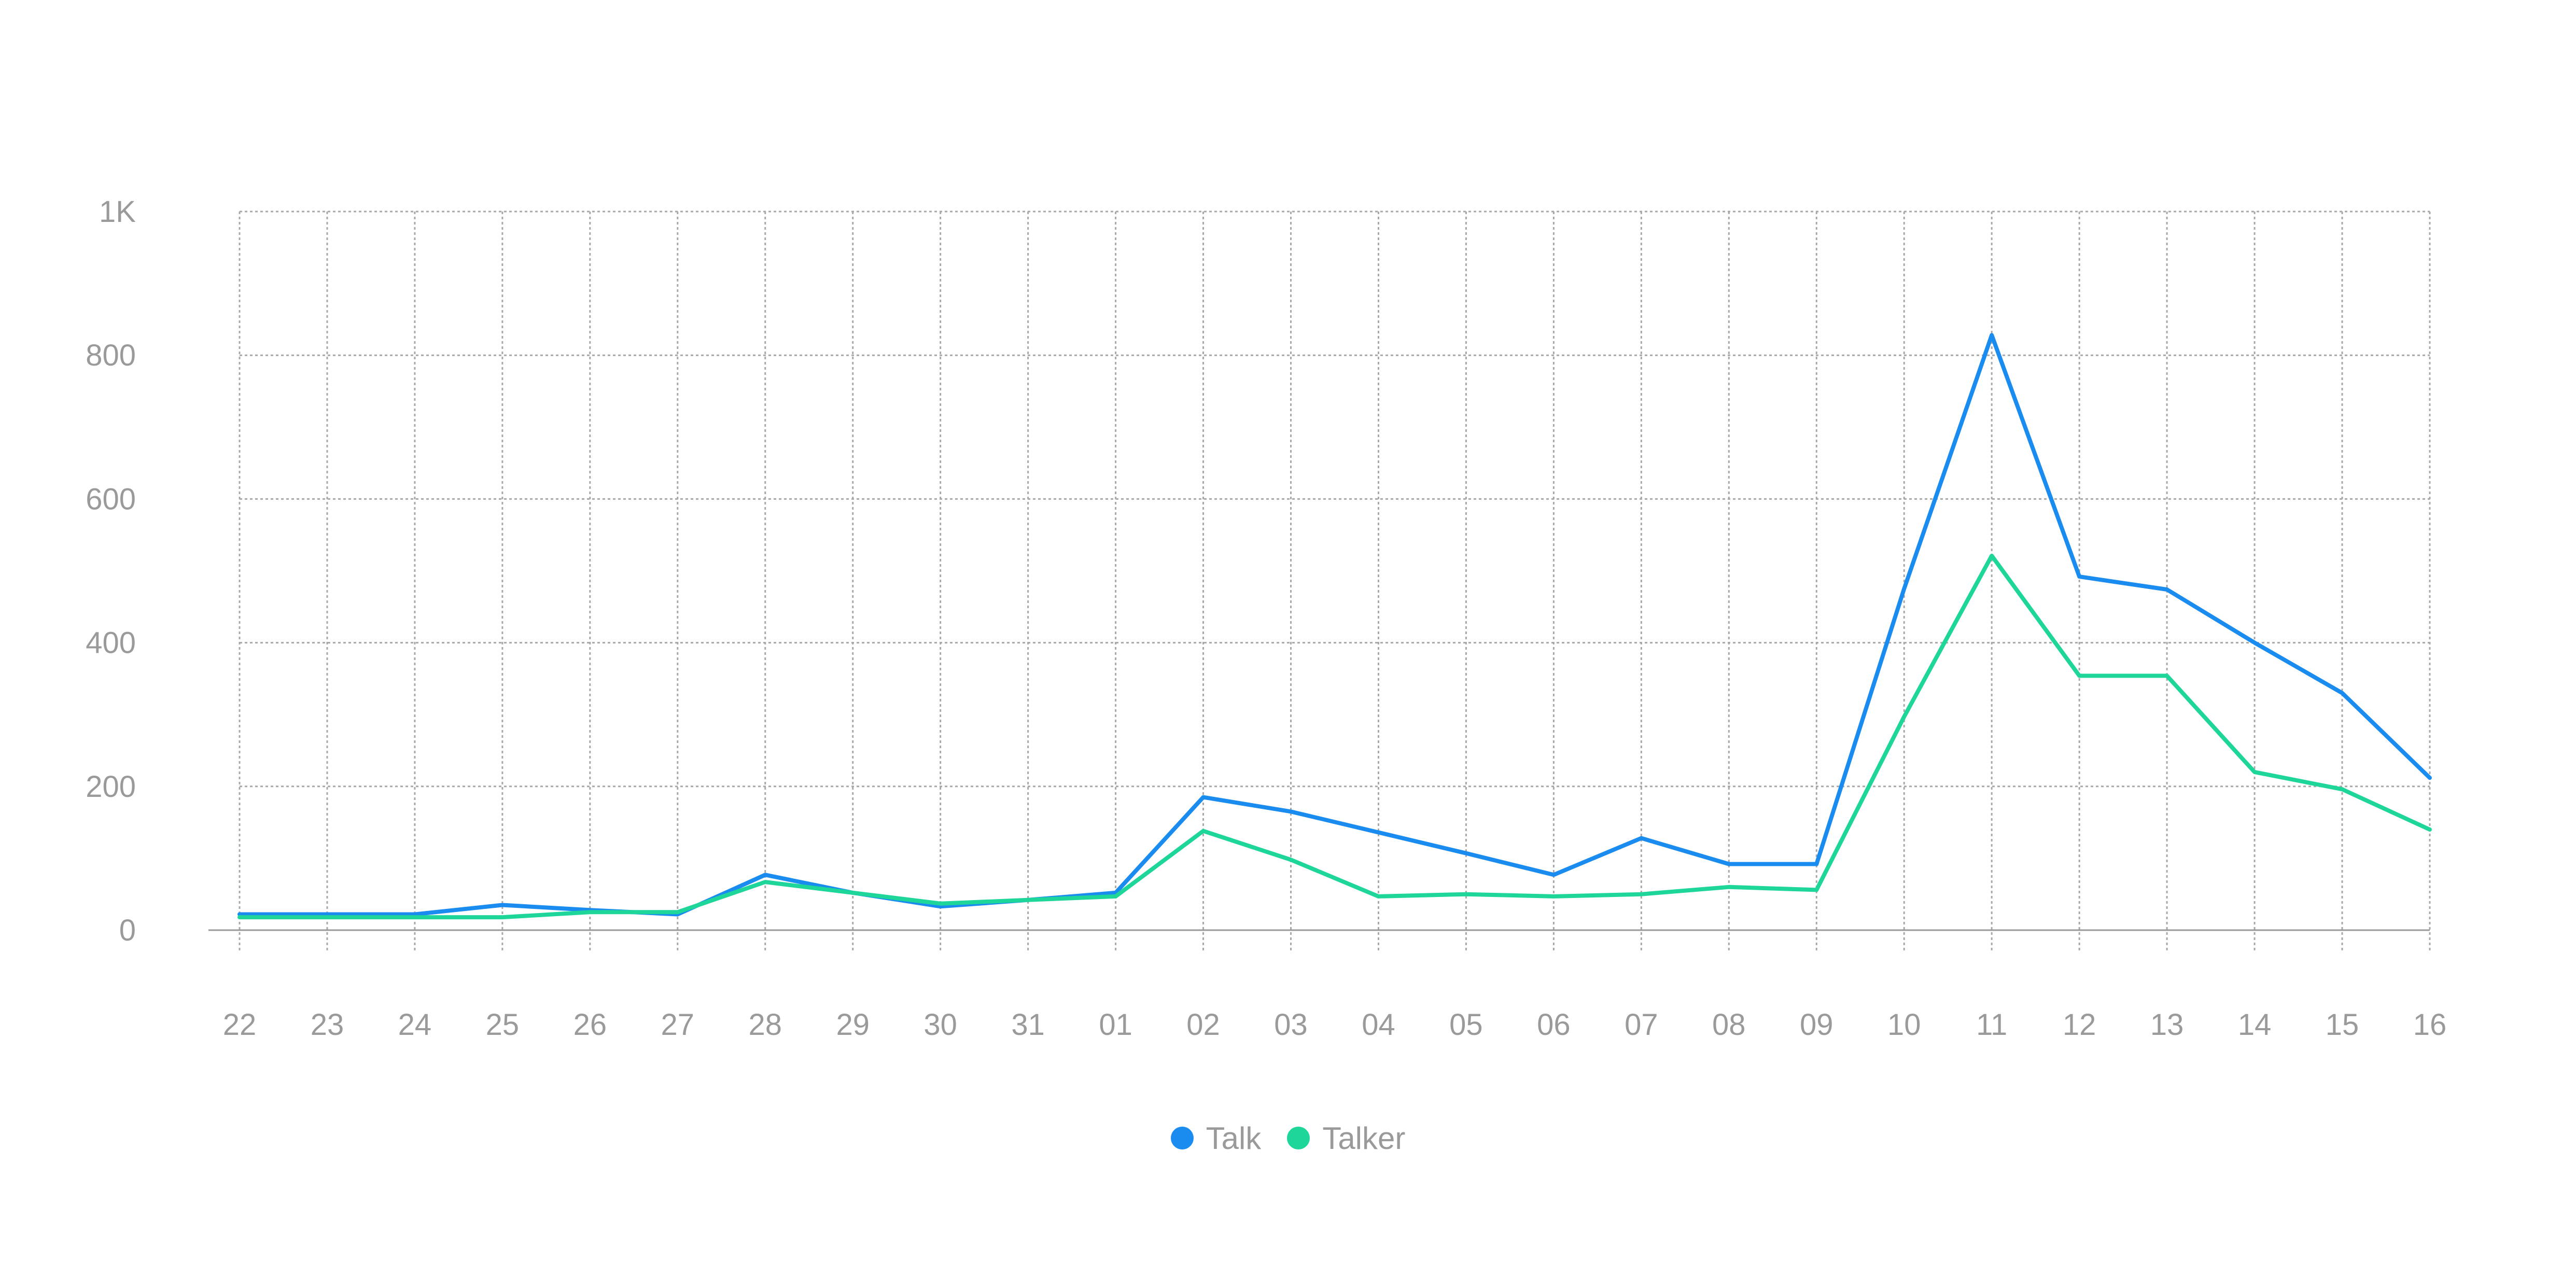 The height and width of the screenshot is (1263, 2576). I want to click on legend-swatch-talk, so click(1182, 1138).